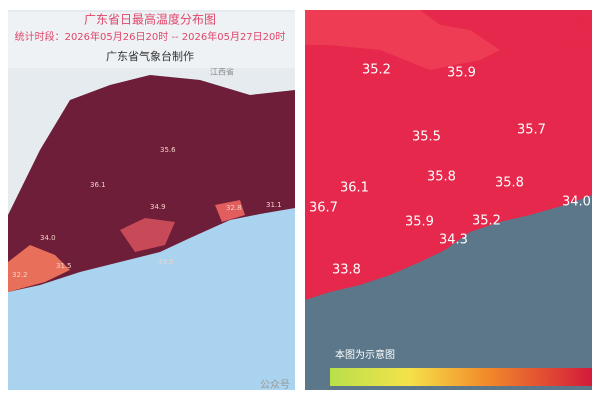  Describe the element at coordinates (531, 130) in the screenshot. I see `temp-label: 35.7` at that location.